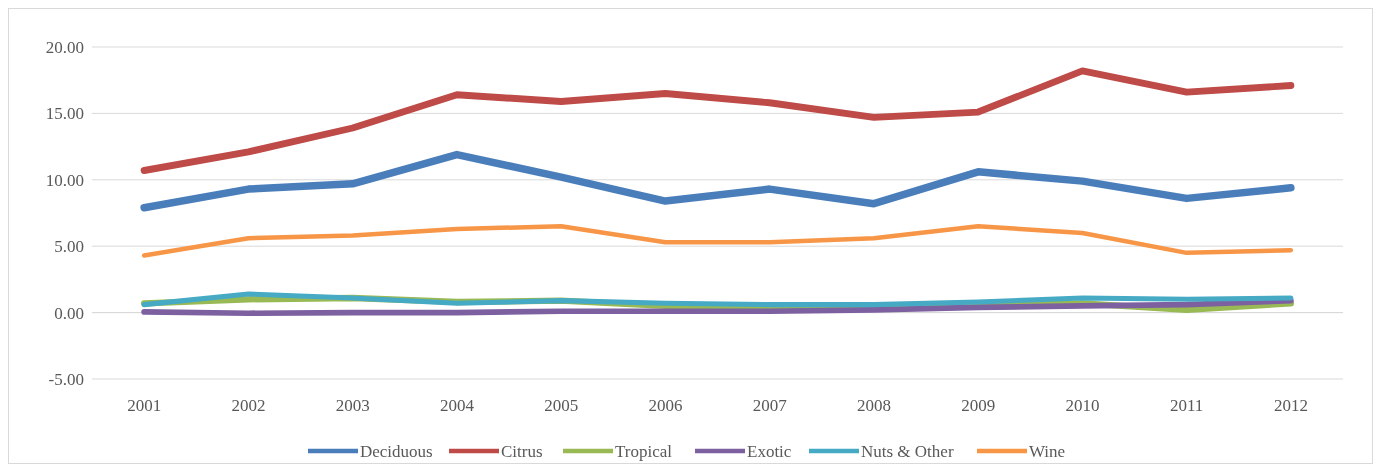 The height and width of the screenshot is (472, 1381). What do you see at coordinates (1186, 405) in the screenshot?
I see `x-tick-label: 2011` at bounding box center [1186, 405].